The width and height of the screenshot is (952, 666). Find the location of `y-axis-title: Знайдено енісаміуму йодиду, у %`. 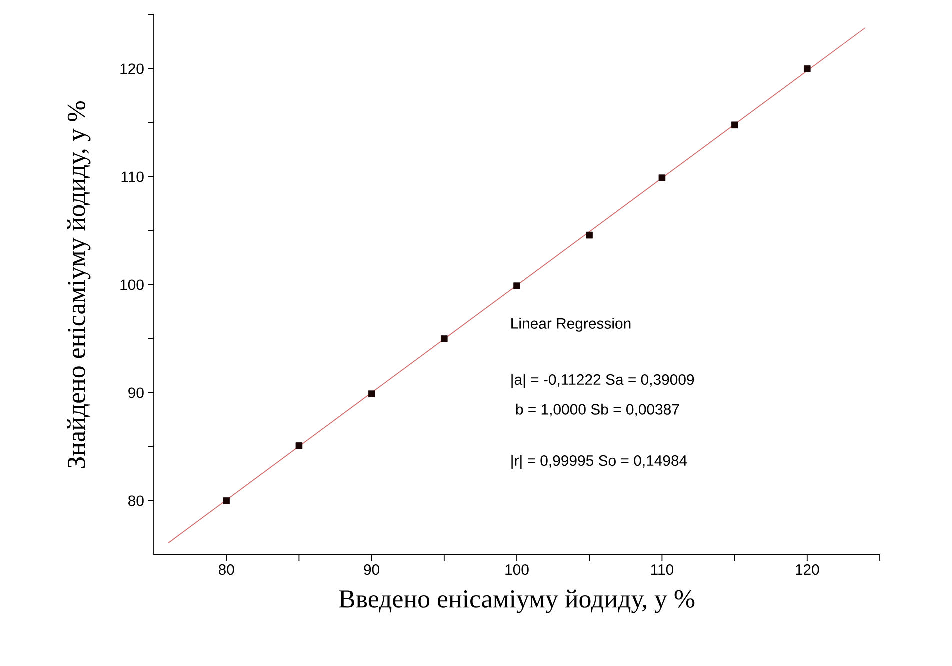

y-axis-title: Знайдено енісаміуму йодиду, у % is located at coordinates (79, 285).